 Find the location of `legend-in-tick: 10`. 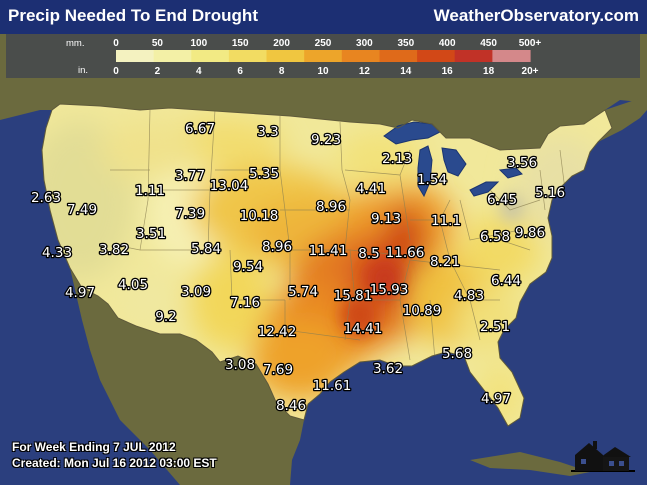

legend-in-tick: 10 is located at coordinates (323, 71).